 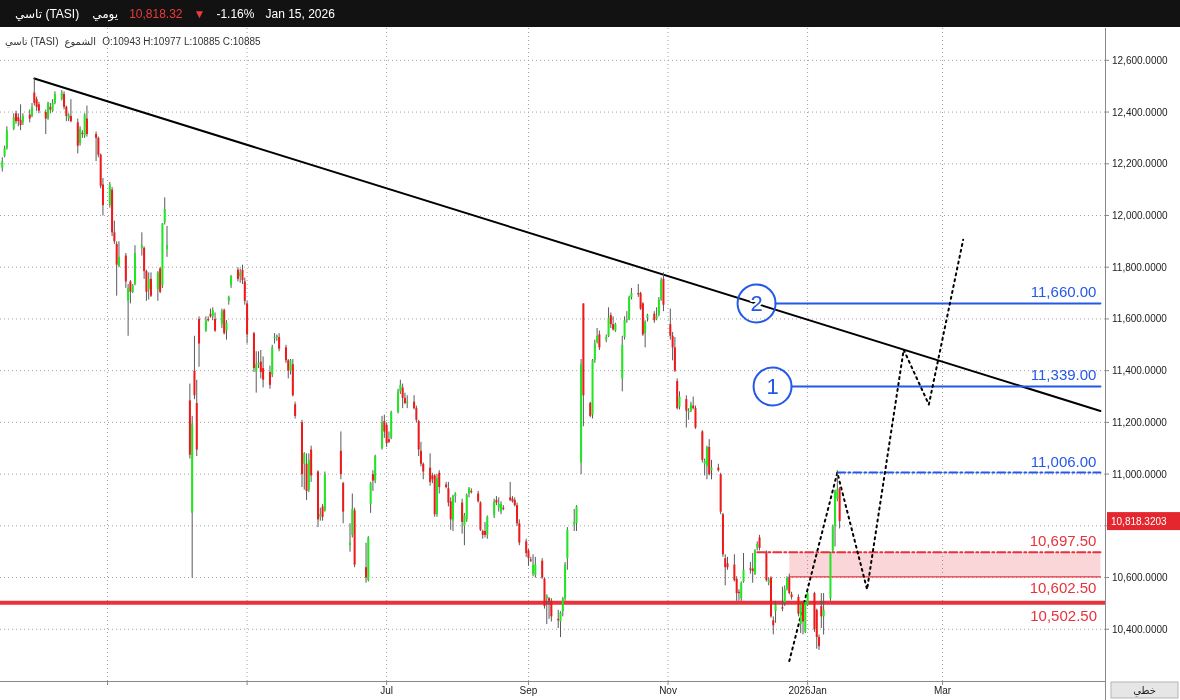 What do you see at coordinates (235, 14) in the screenshot?
I see `text: -1.16%` at bounding box center [235, 14].